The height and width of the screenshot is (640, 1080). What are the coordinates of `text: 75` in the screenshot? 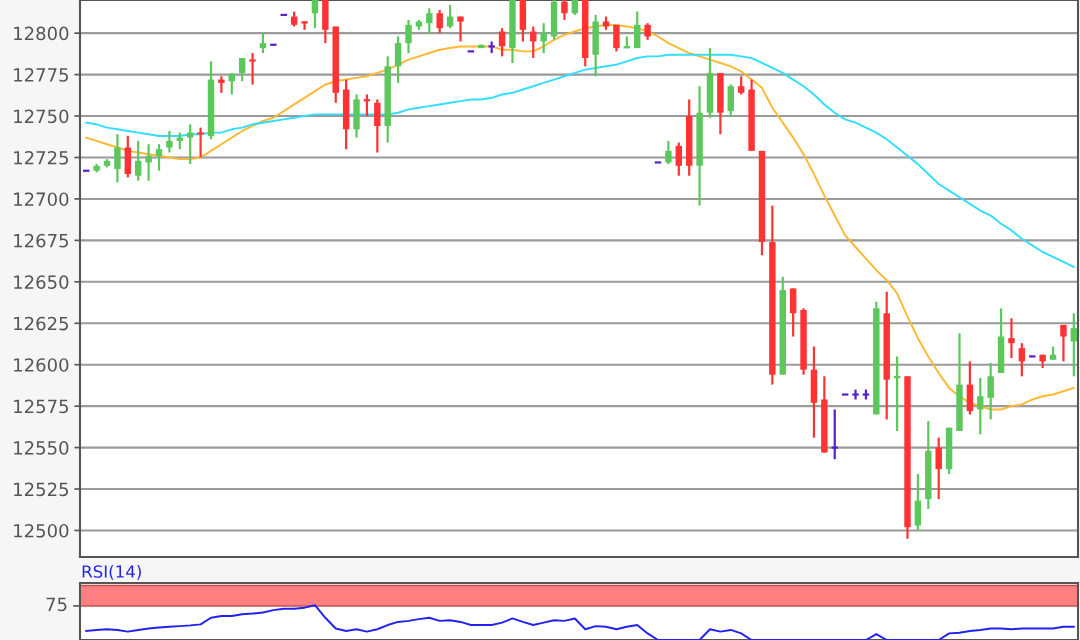 It's located at (56, 604).